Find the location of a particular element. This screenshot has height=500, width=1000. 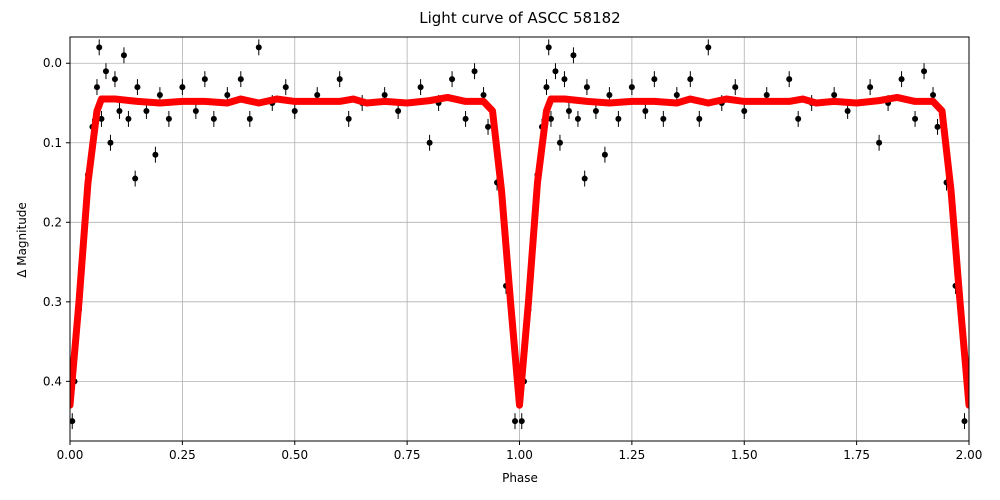

x-tick-label: 2.00 is located at coordinates (969, 455).